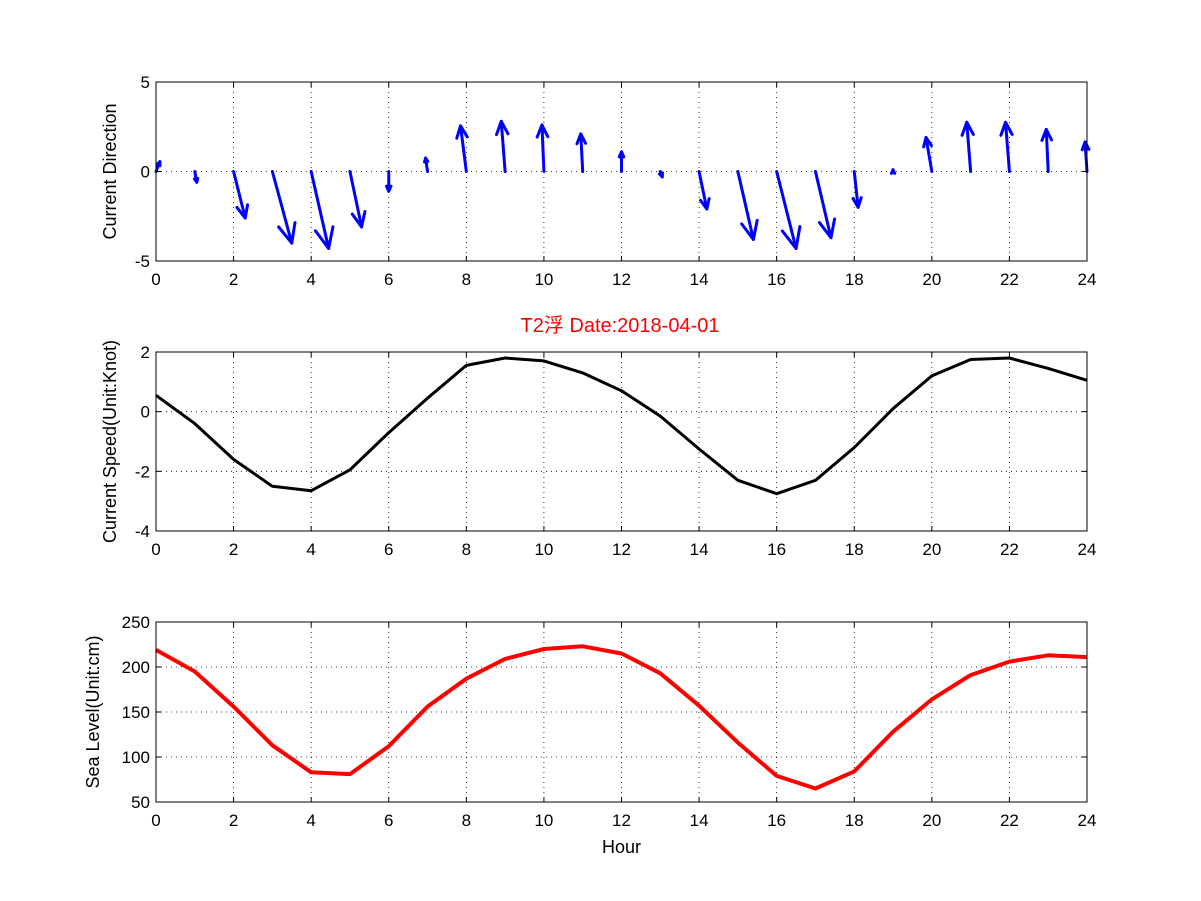 The height and width of the screenshot is (901, 1201). What do you see at coordinates (136, 757) in the screenshot?
I see `y-tick-label: 100` at bounding box center [136, 757].